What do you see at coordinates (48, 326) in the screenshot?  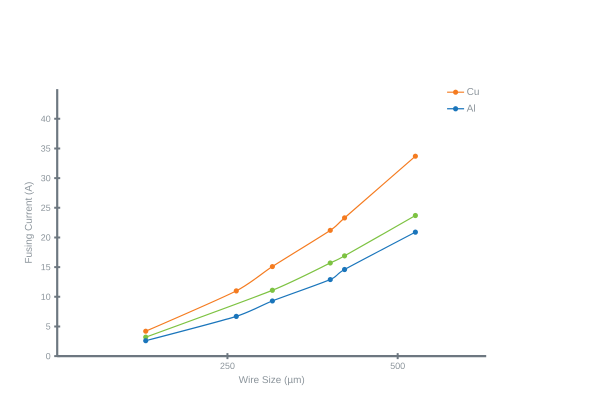 I see `y-tick-label: 5` at bounding box center [48, 326].